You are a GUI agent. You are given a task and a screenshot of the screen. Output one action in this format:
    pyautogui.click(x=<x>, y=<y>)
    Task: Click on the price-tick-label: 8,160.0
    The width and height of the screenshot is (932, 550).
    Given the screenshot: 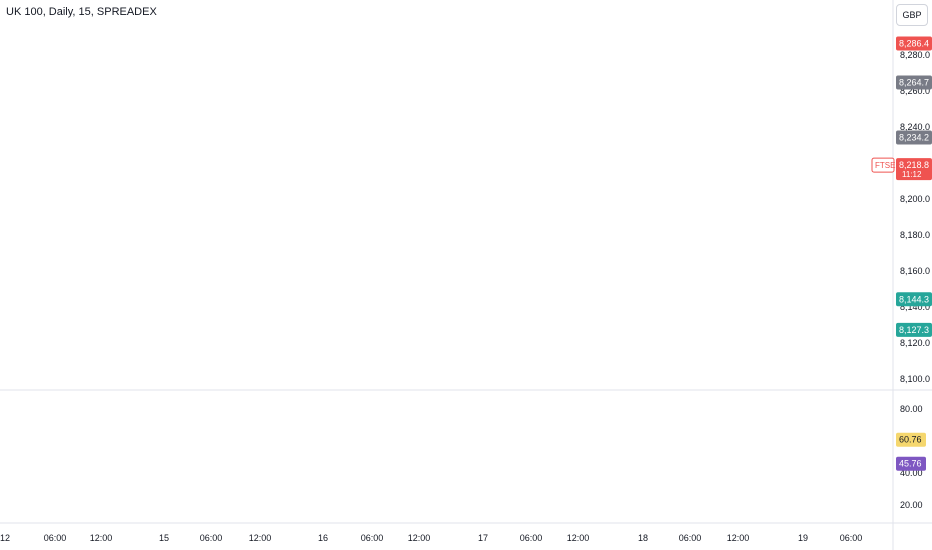 What is the action you would take?
    pyautogui.click(x=915, y=271)
    